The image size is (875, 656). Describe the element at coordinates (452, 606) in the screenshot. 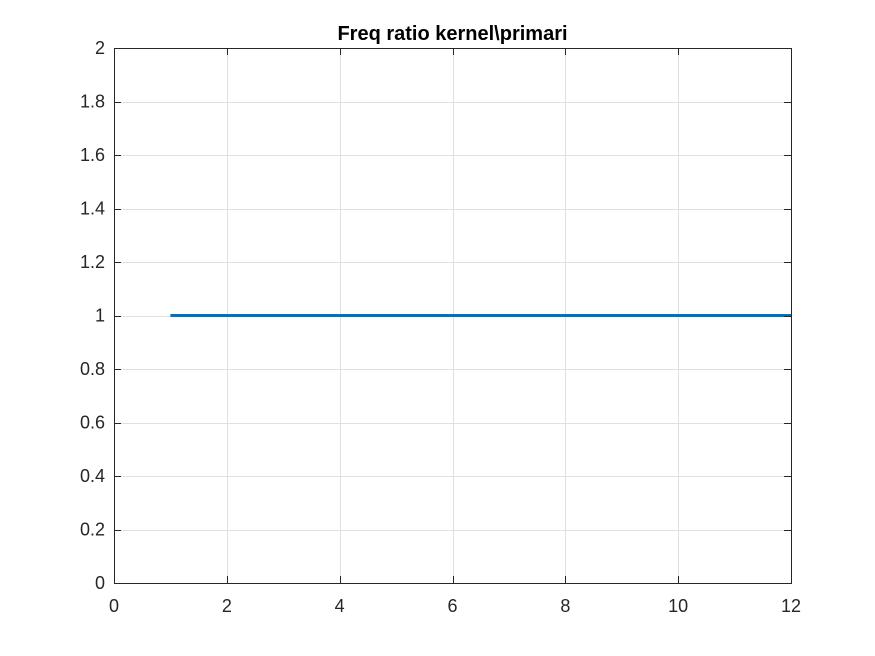

I see `x-tick-label: 6` at that location.